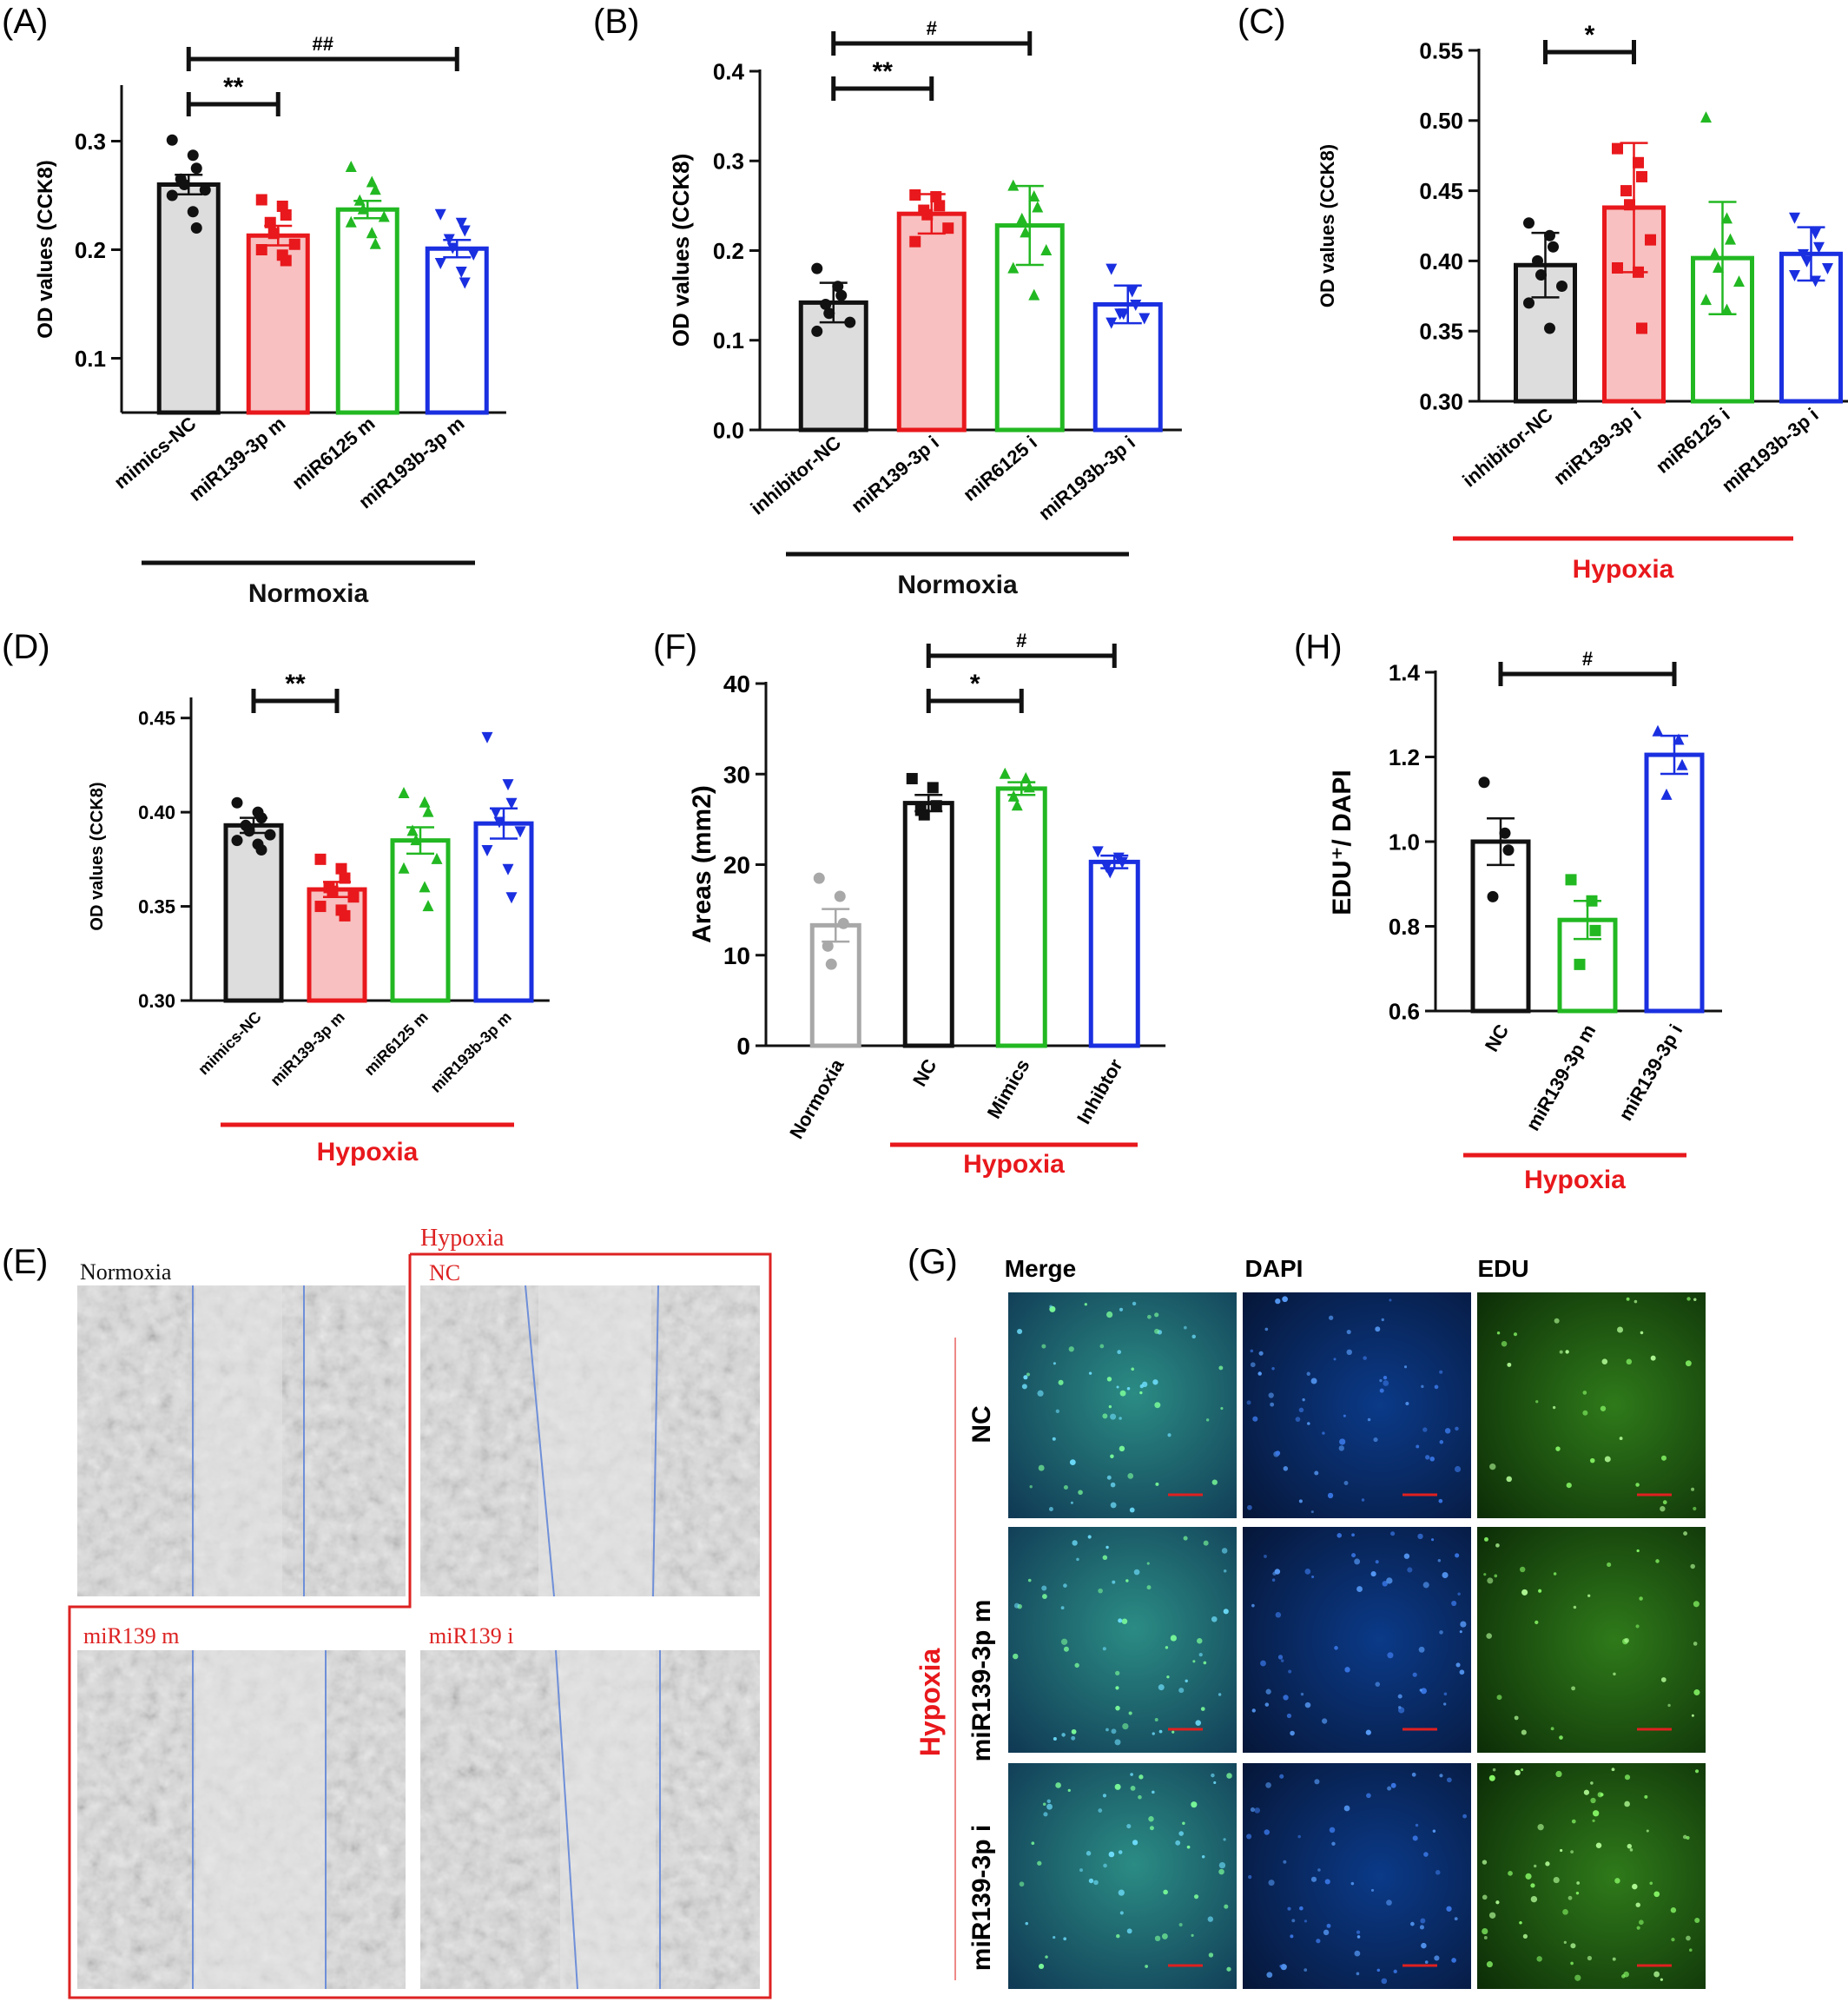 The height and width of the screenshot is (2002, 1848). I want to click on y-tick-label: 0.35, so click(156, 906).